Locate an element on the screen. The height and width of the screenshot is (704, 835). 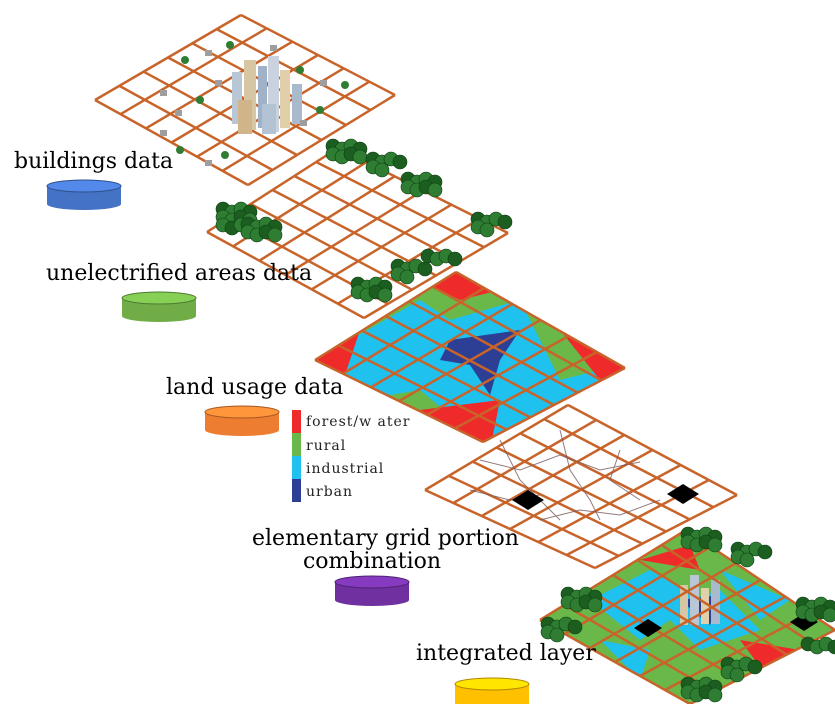
land-usage-grid is located at coordinates (470, 357).